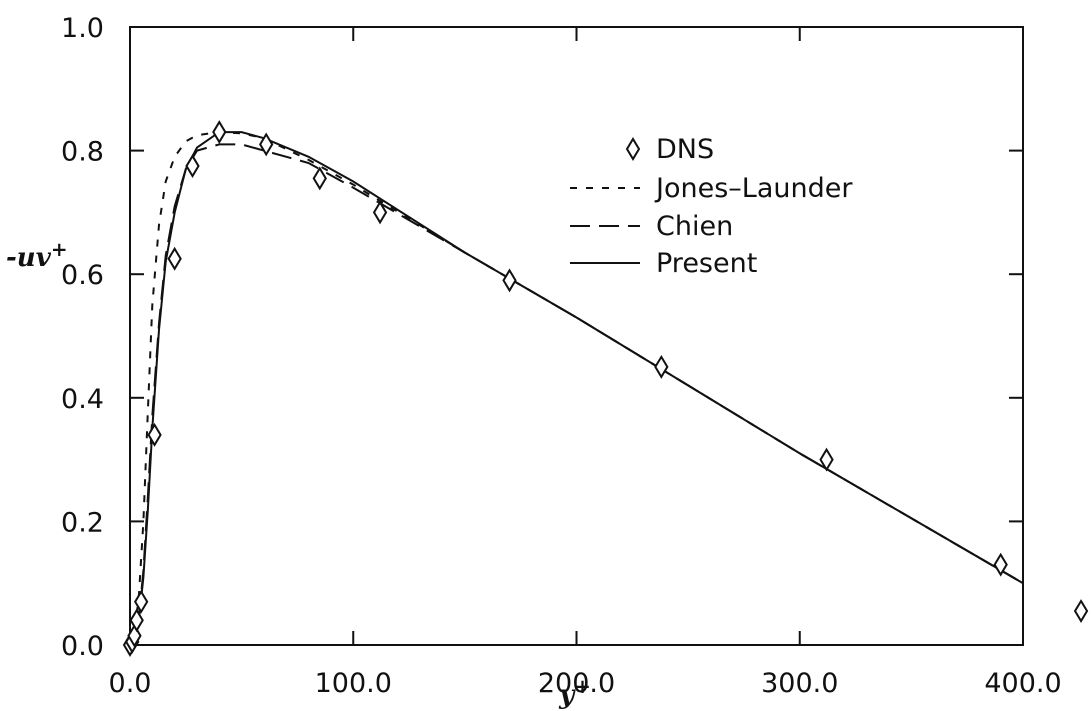 The image size is (1091, 711). Describe the element at coordinates (82, 399) in the screenshot. I see `y-tick-label: 0.4` at that location.